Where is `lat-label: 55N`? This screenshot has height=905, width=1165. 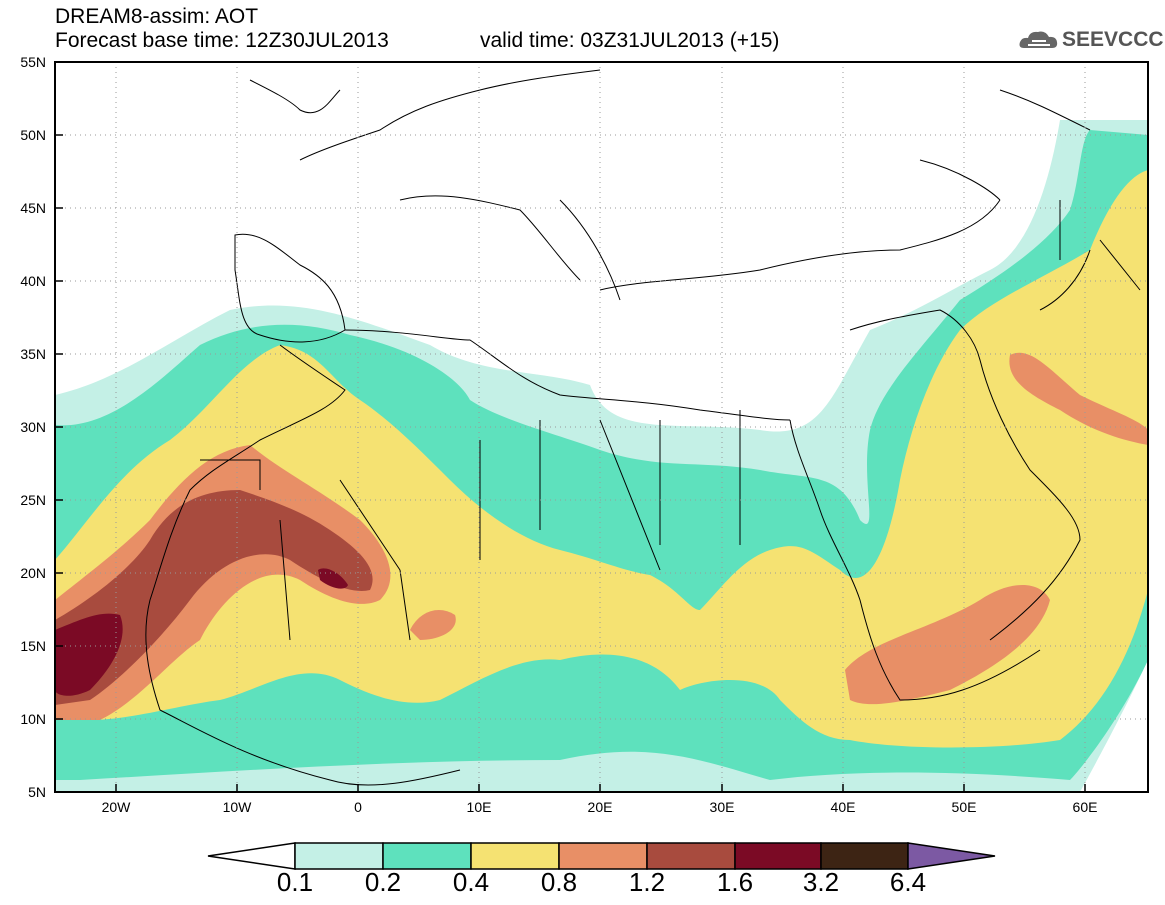
lat-label: 55N is located at coordinates (33, 62).